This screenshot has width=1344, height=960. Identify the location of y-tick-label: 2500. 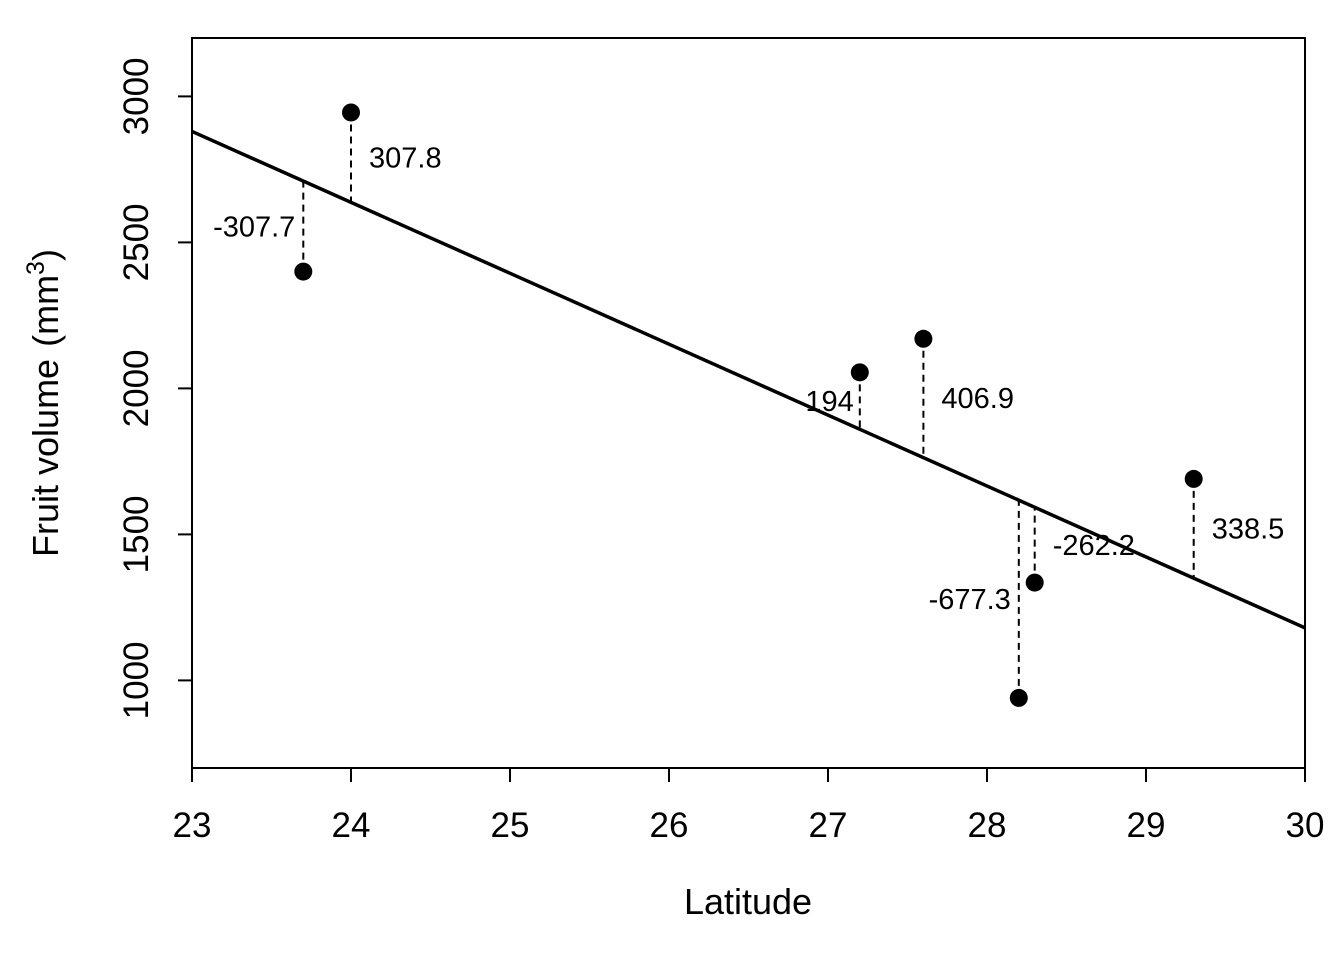
(136, 242).